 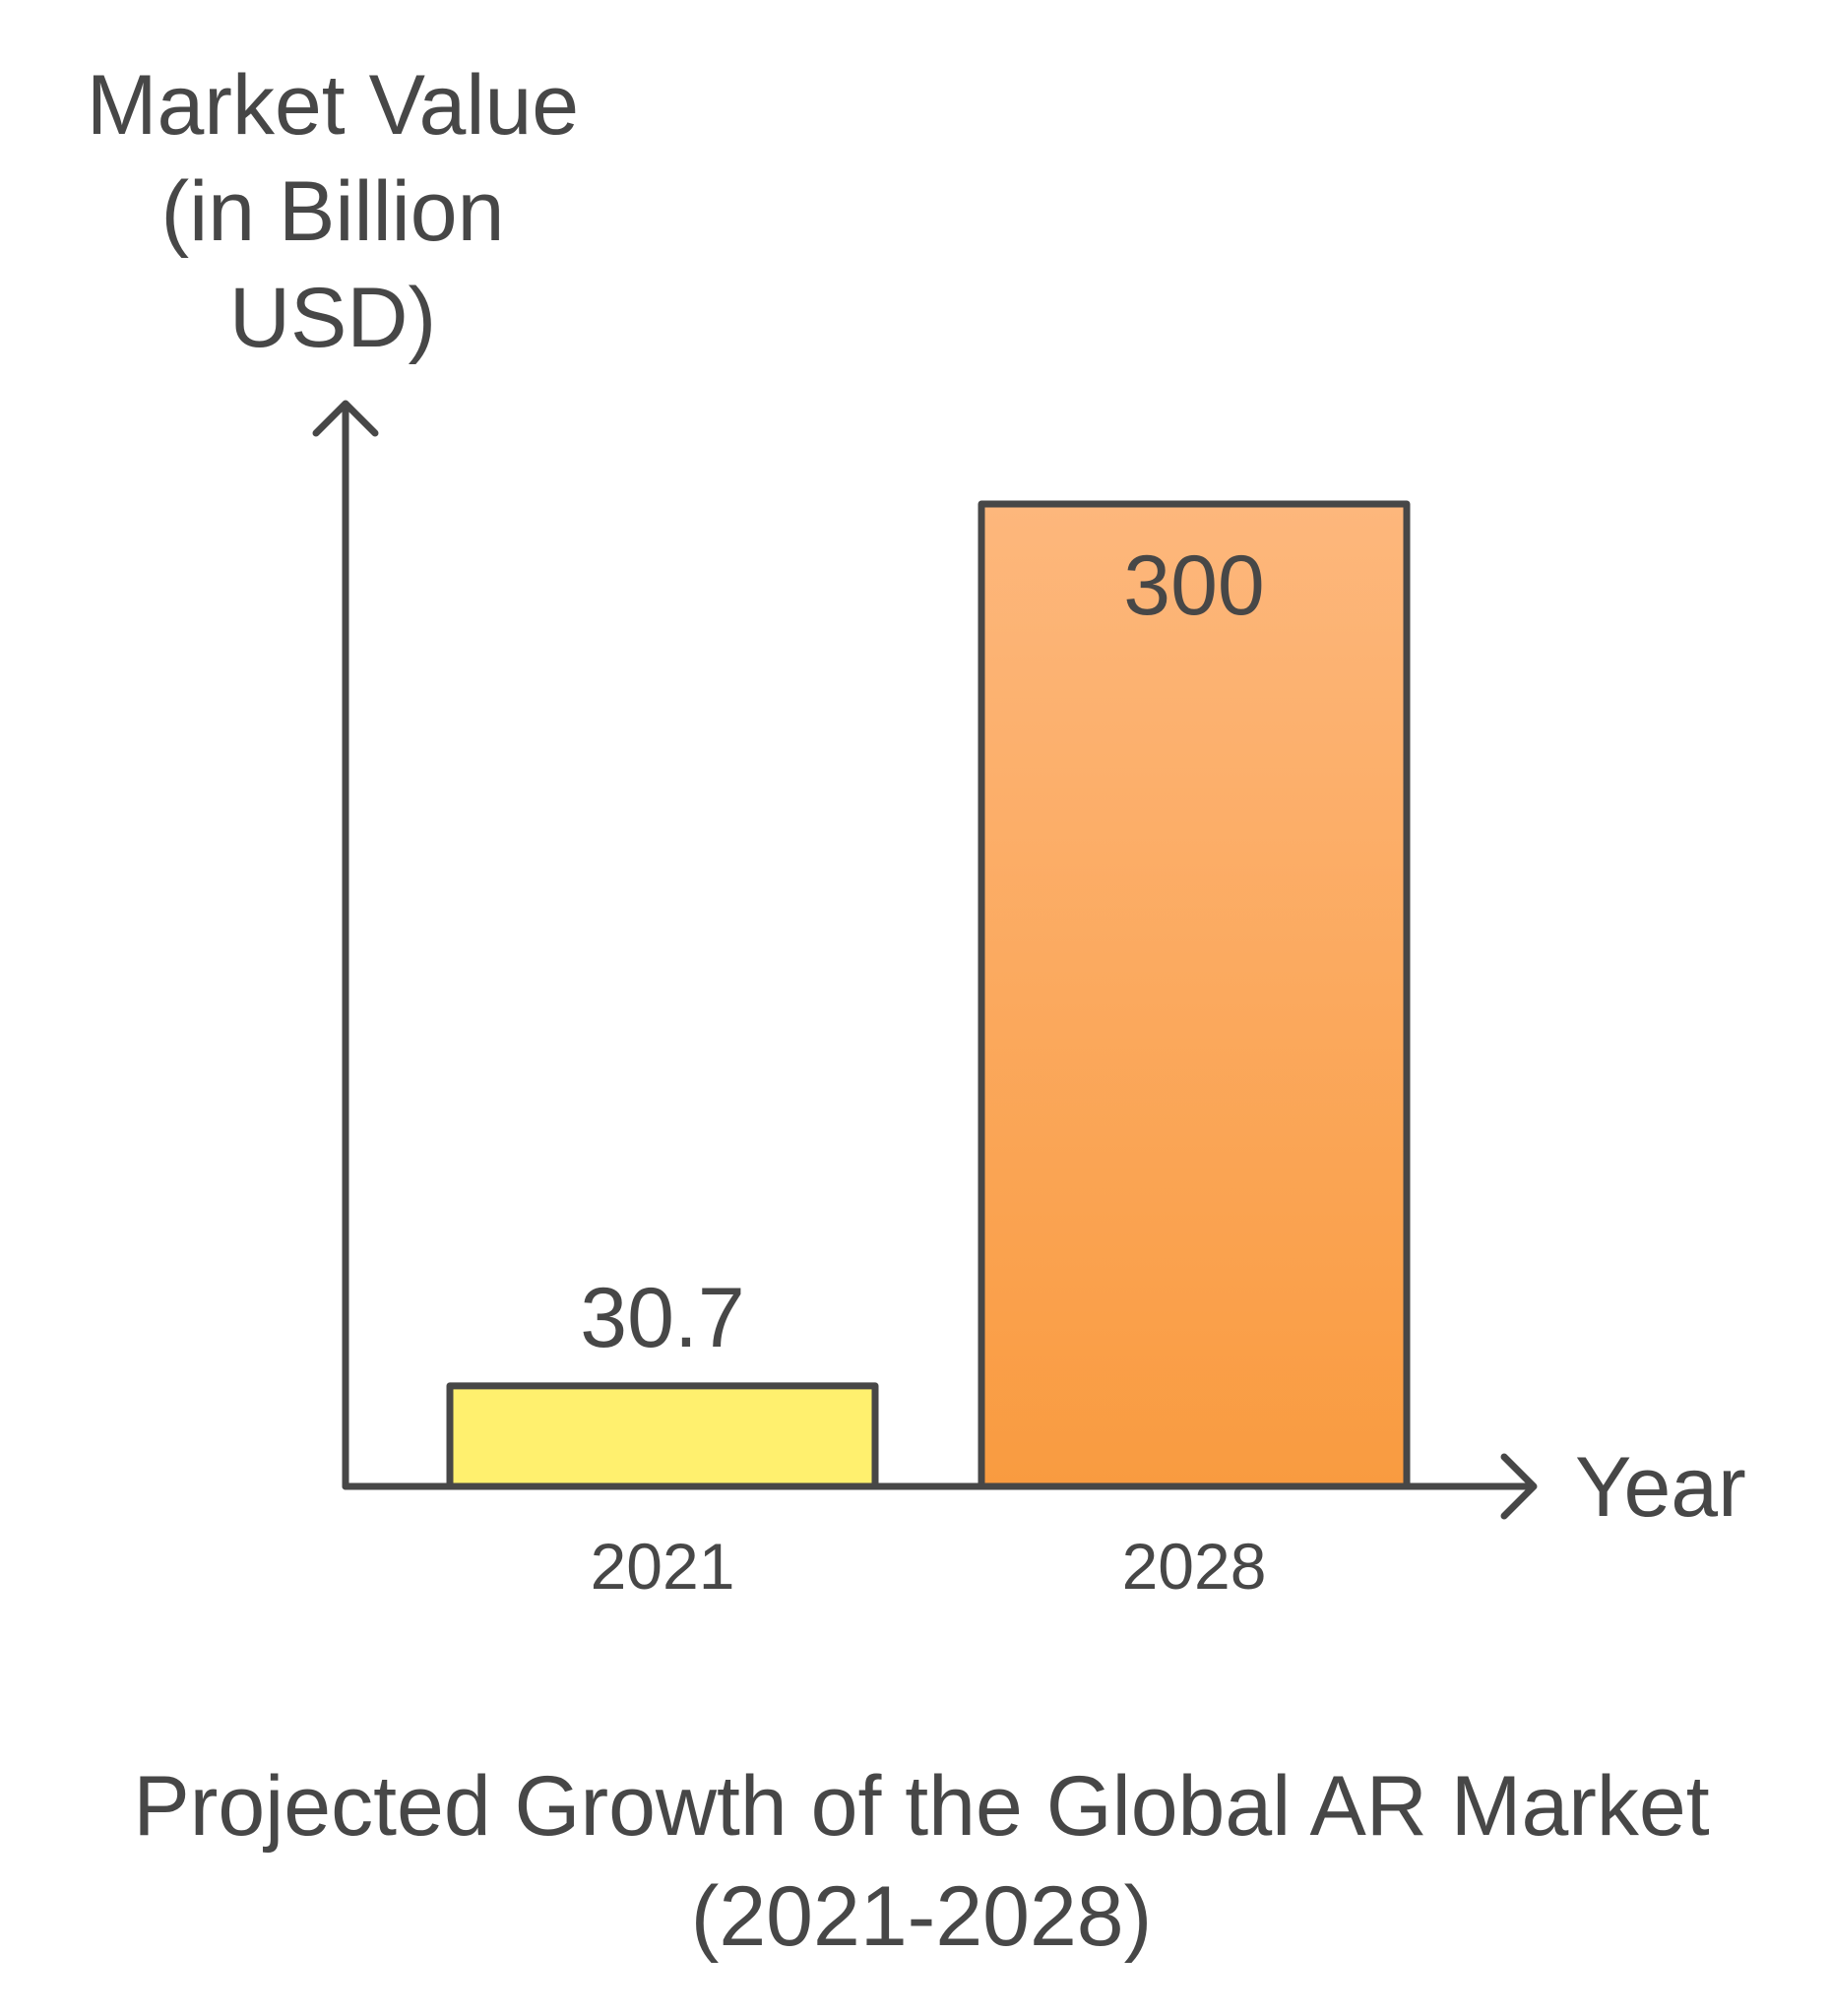 What do you see at coordinates (345, 418) in the screenshot?
I see `y-axis-arrow-icon` at bounding box center [345, 418].